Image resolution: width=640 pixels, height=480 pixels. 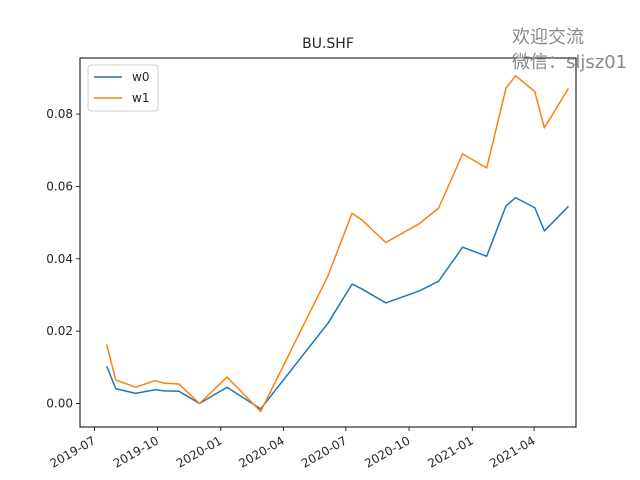 I want to click on legend-label-w0: w0, so click(x=140, y=77).